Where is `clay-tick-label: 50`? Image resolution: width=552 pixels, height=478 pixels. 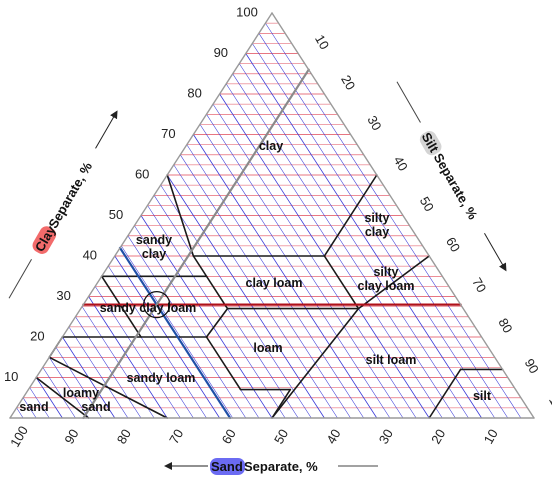
clay-tick-label: 50 is located at coordinates (116, 214).